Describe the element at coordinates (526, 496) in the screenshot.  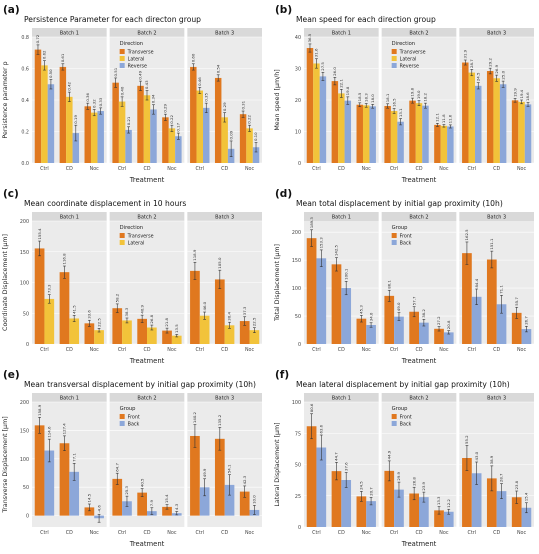
I see `data-label: 15.4` at that location.